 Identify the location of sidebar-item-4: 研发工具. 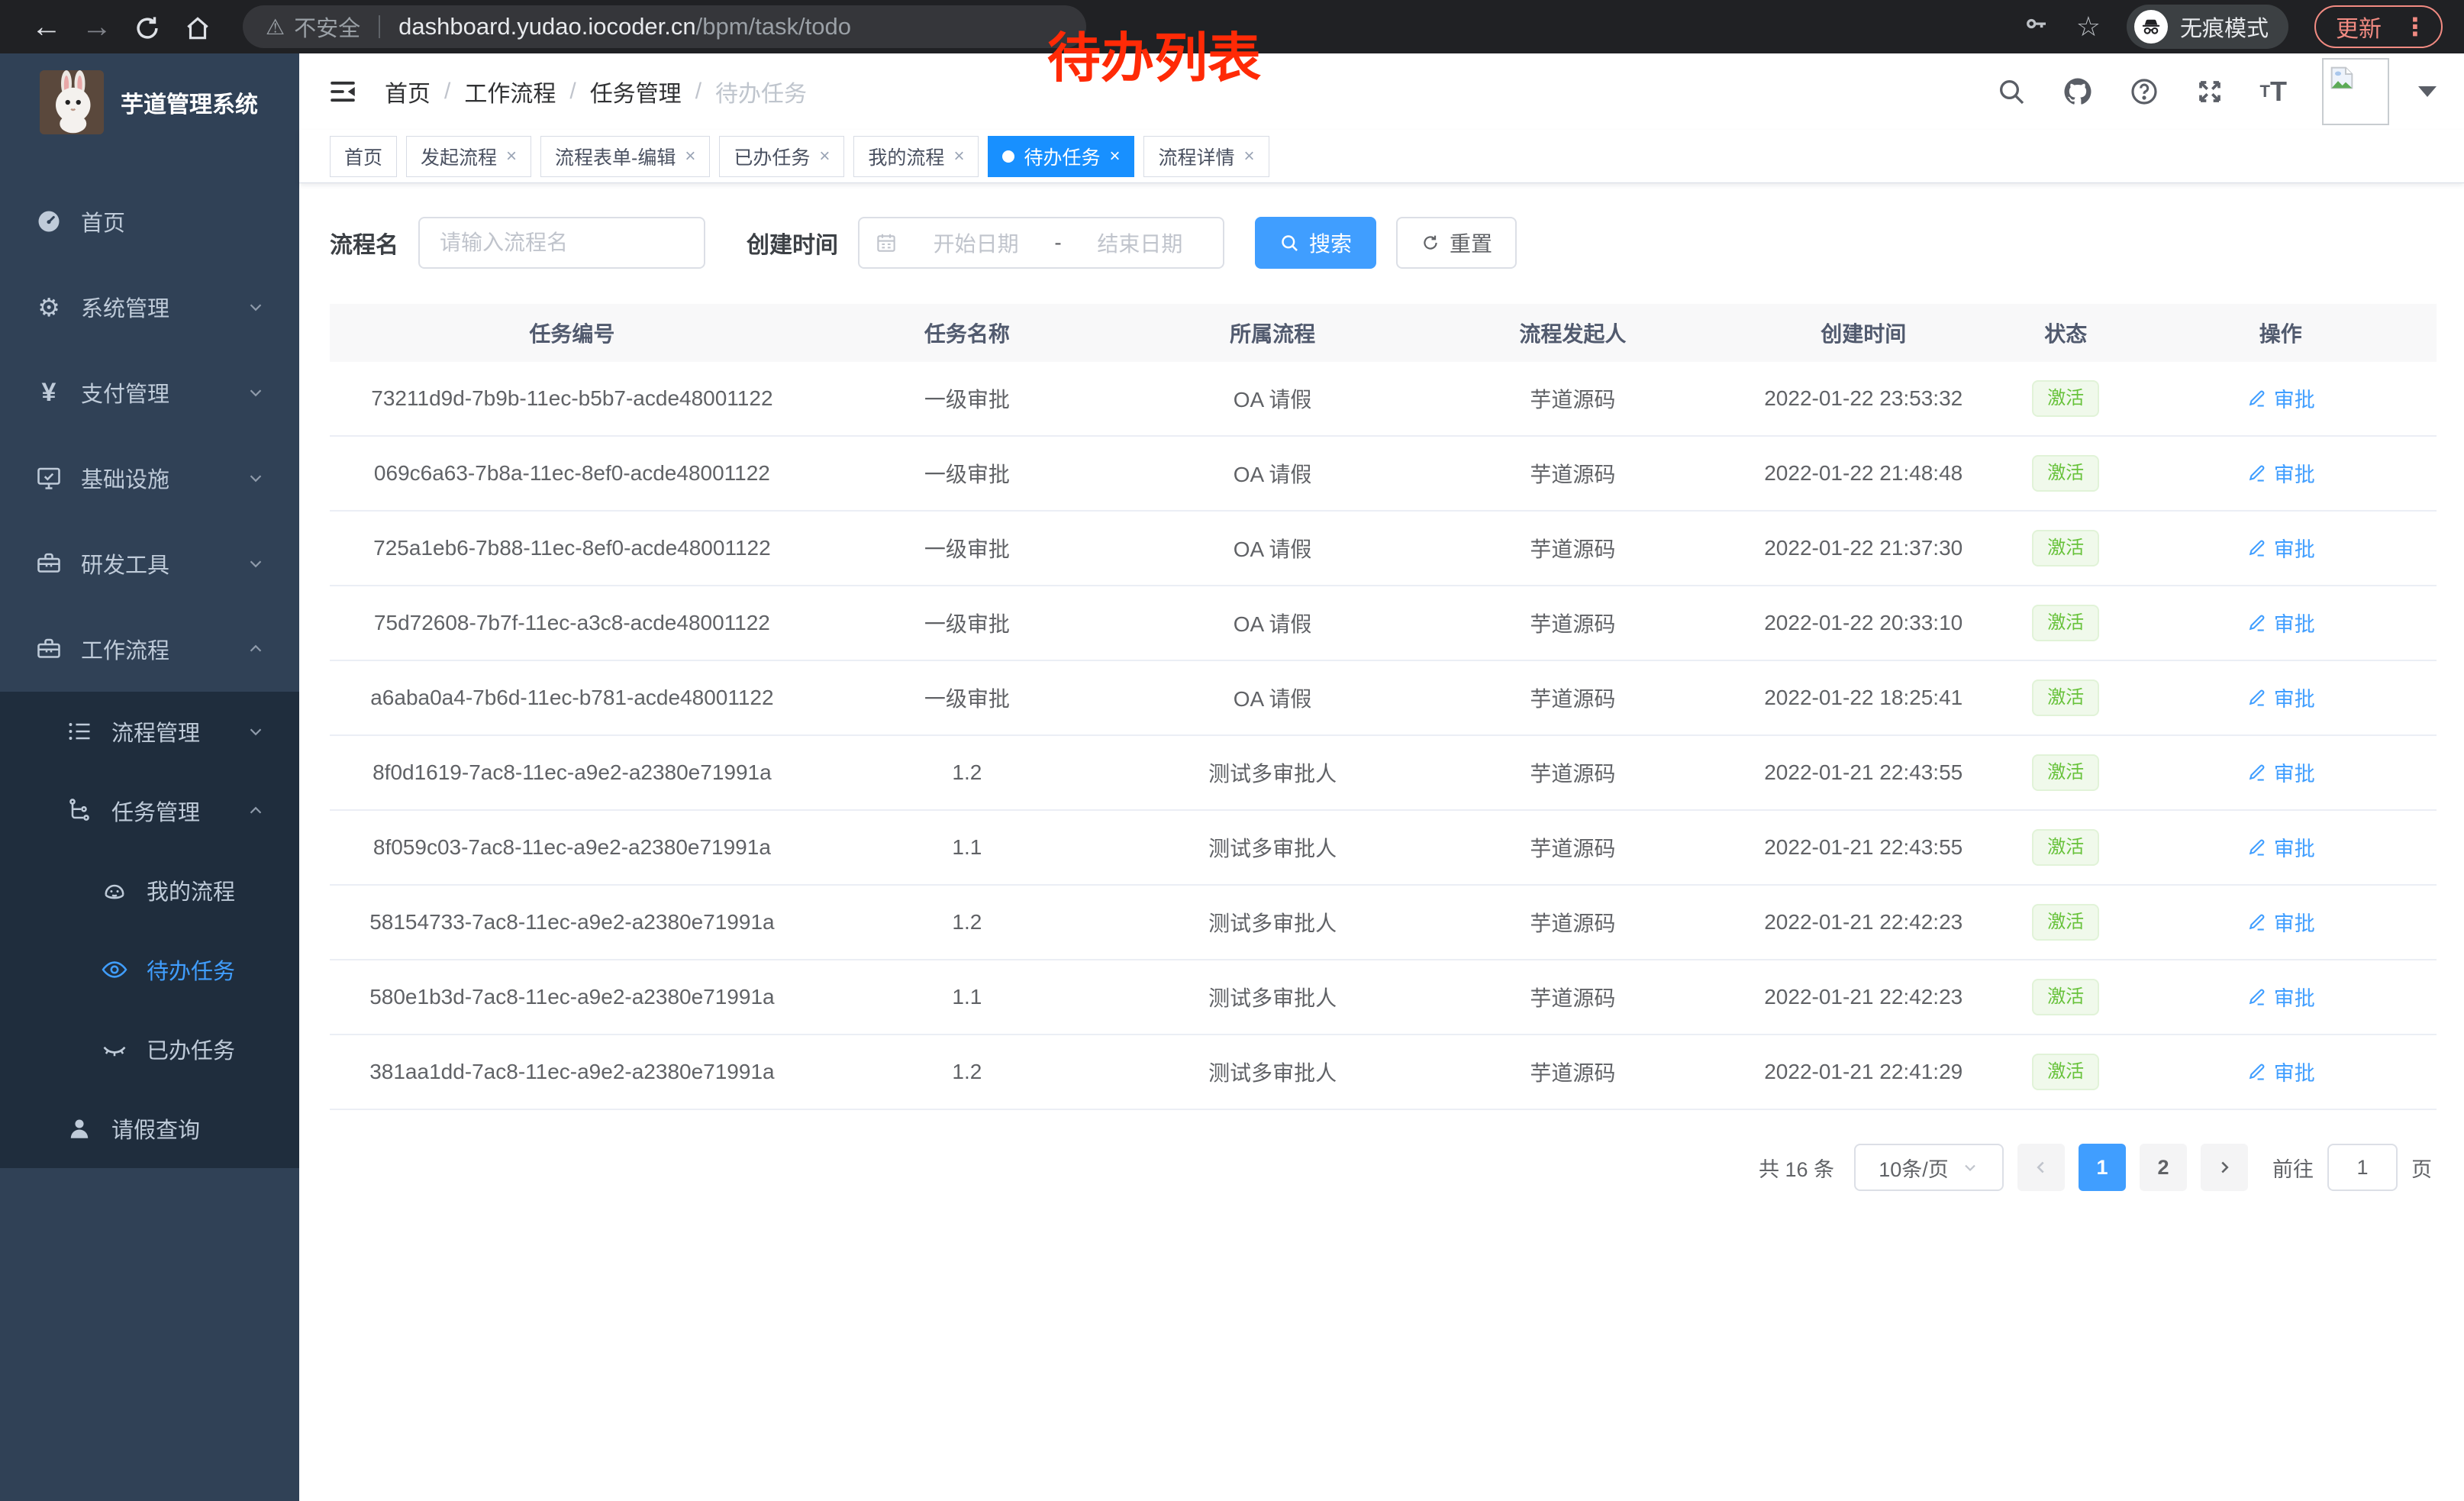
(150, 563).